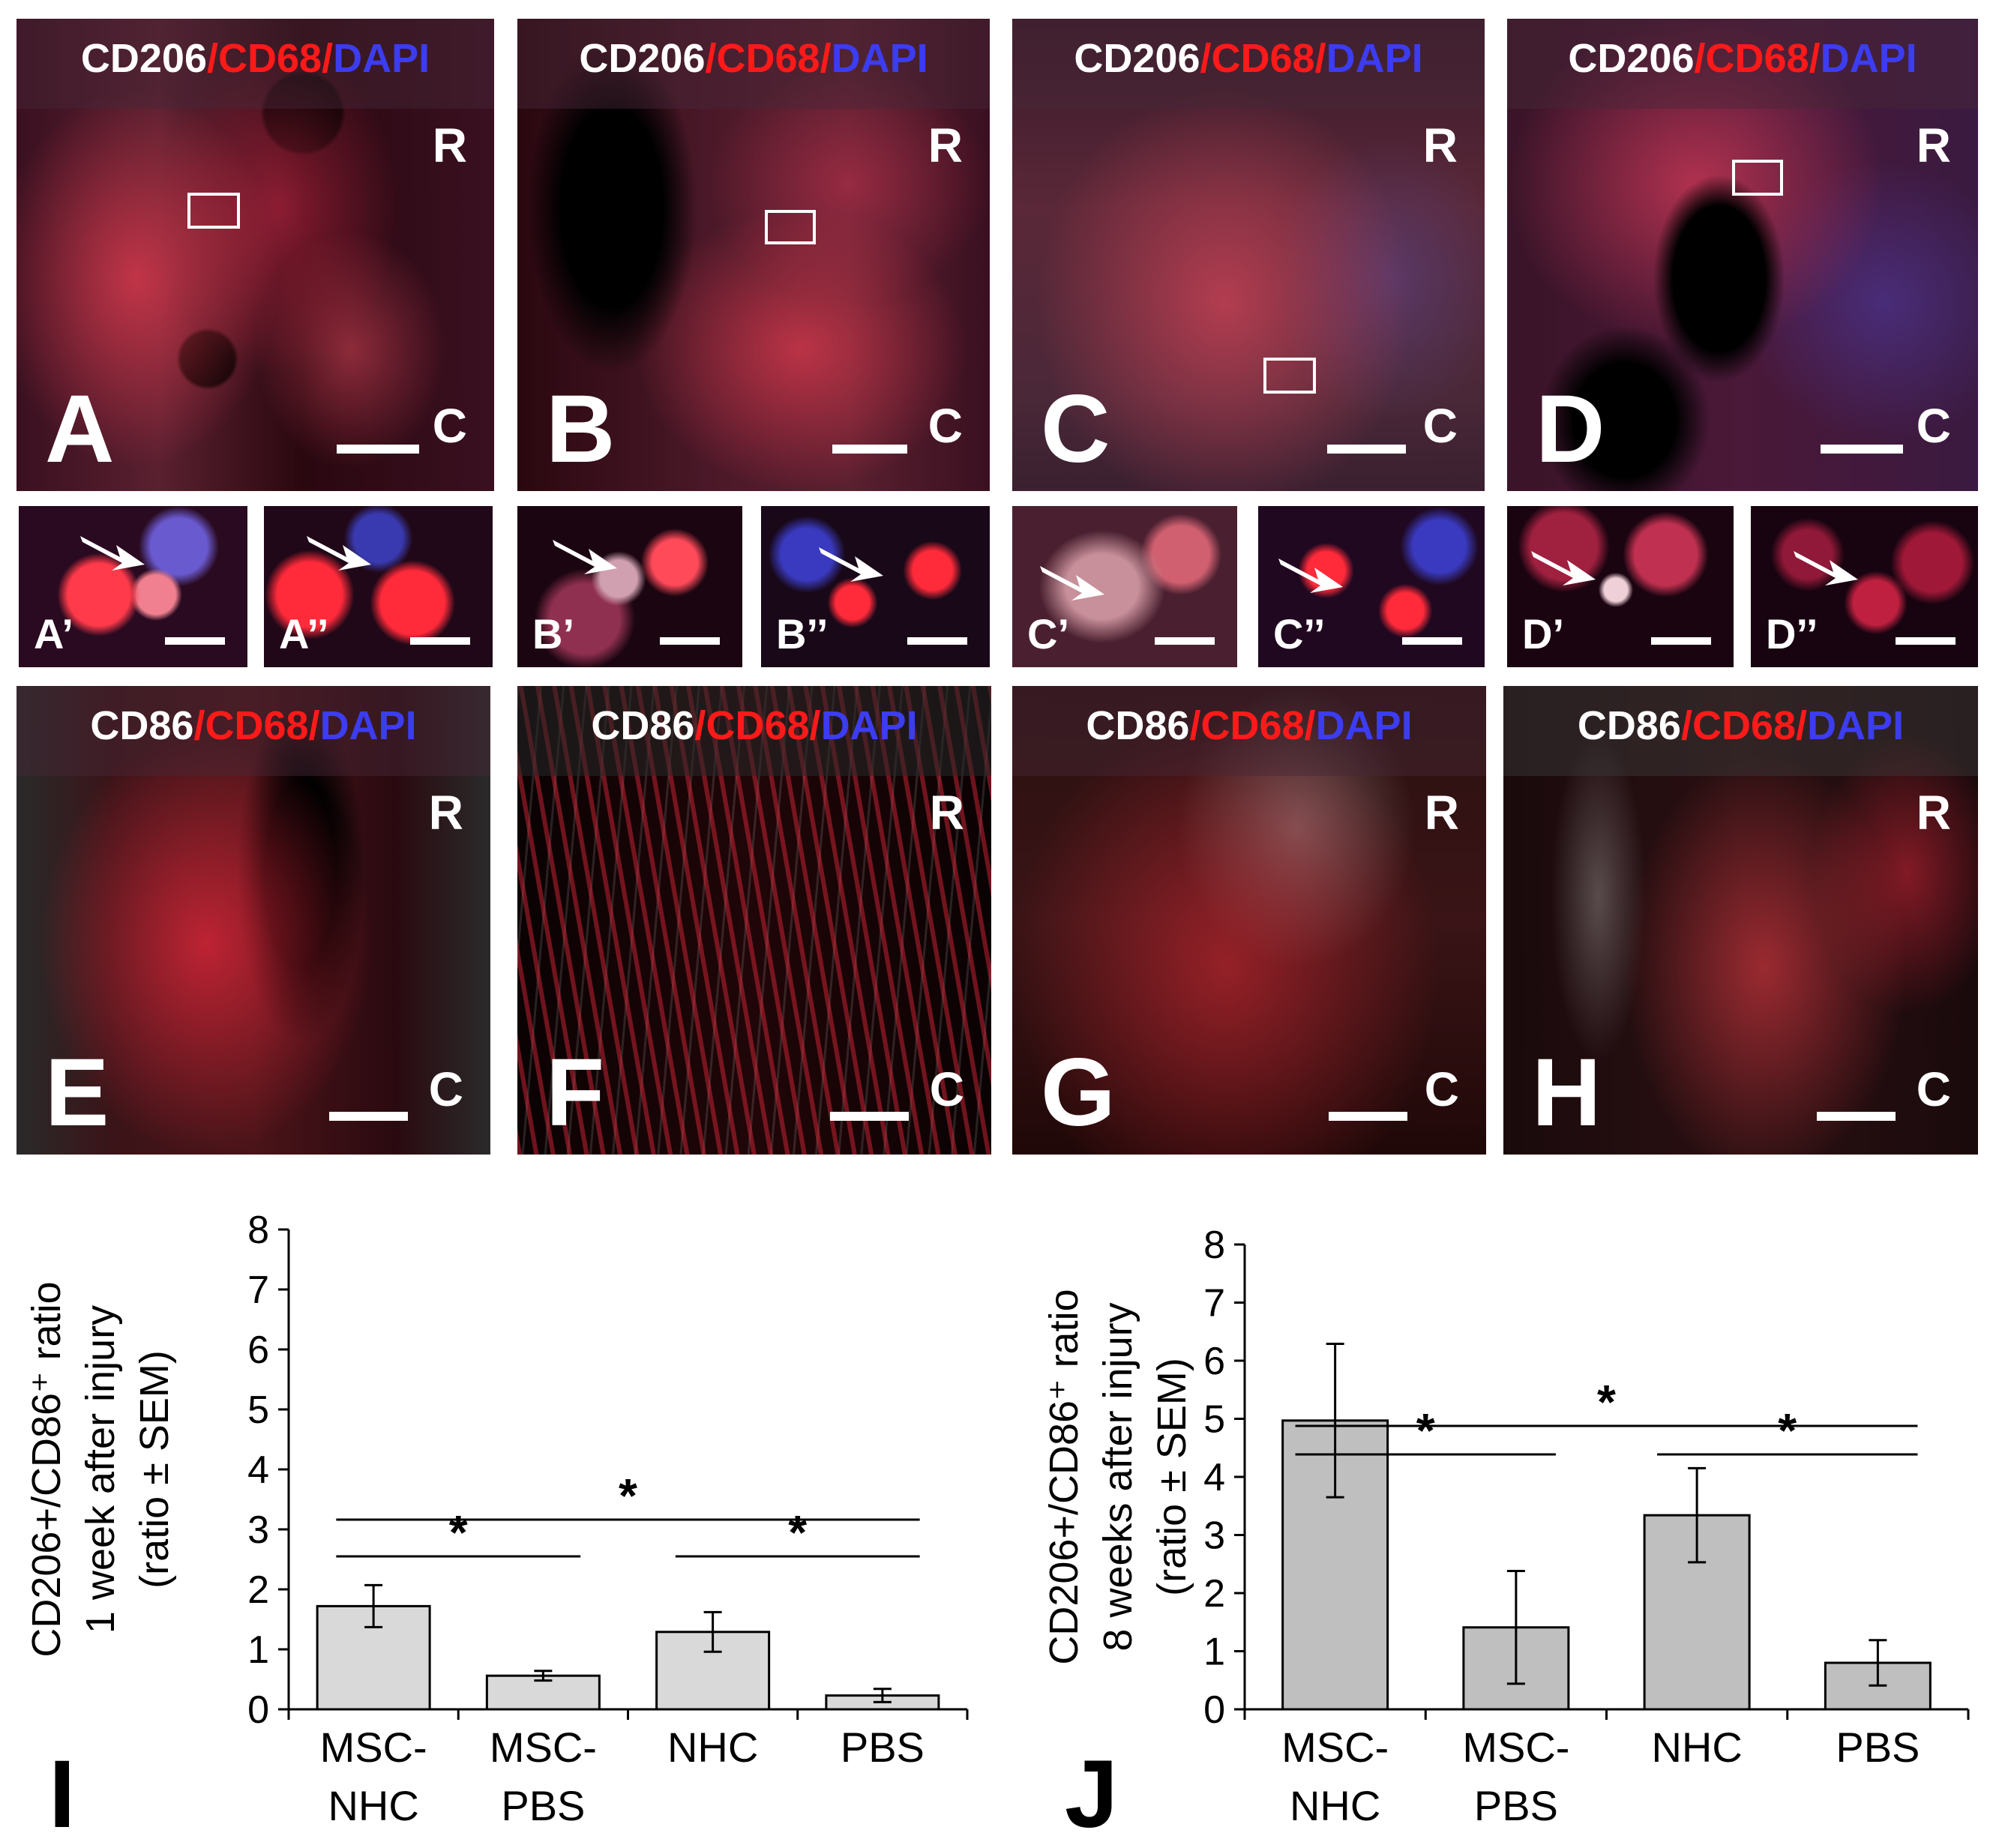 Image resolution: width=1993 pixels, height=1848 pixels. I want to click on inset-label: C’, so click(1048, 633).